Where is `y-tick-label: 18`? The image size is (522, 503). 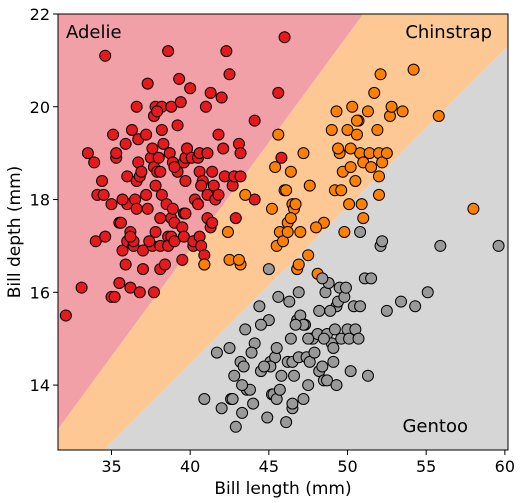 y-tick-label: 18 is located at coordinates (40, 200).